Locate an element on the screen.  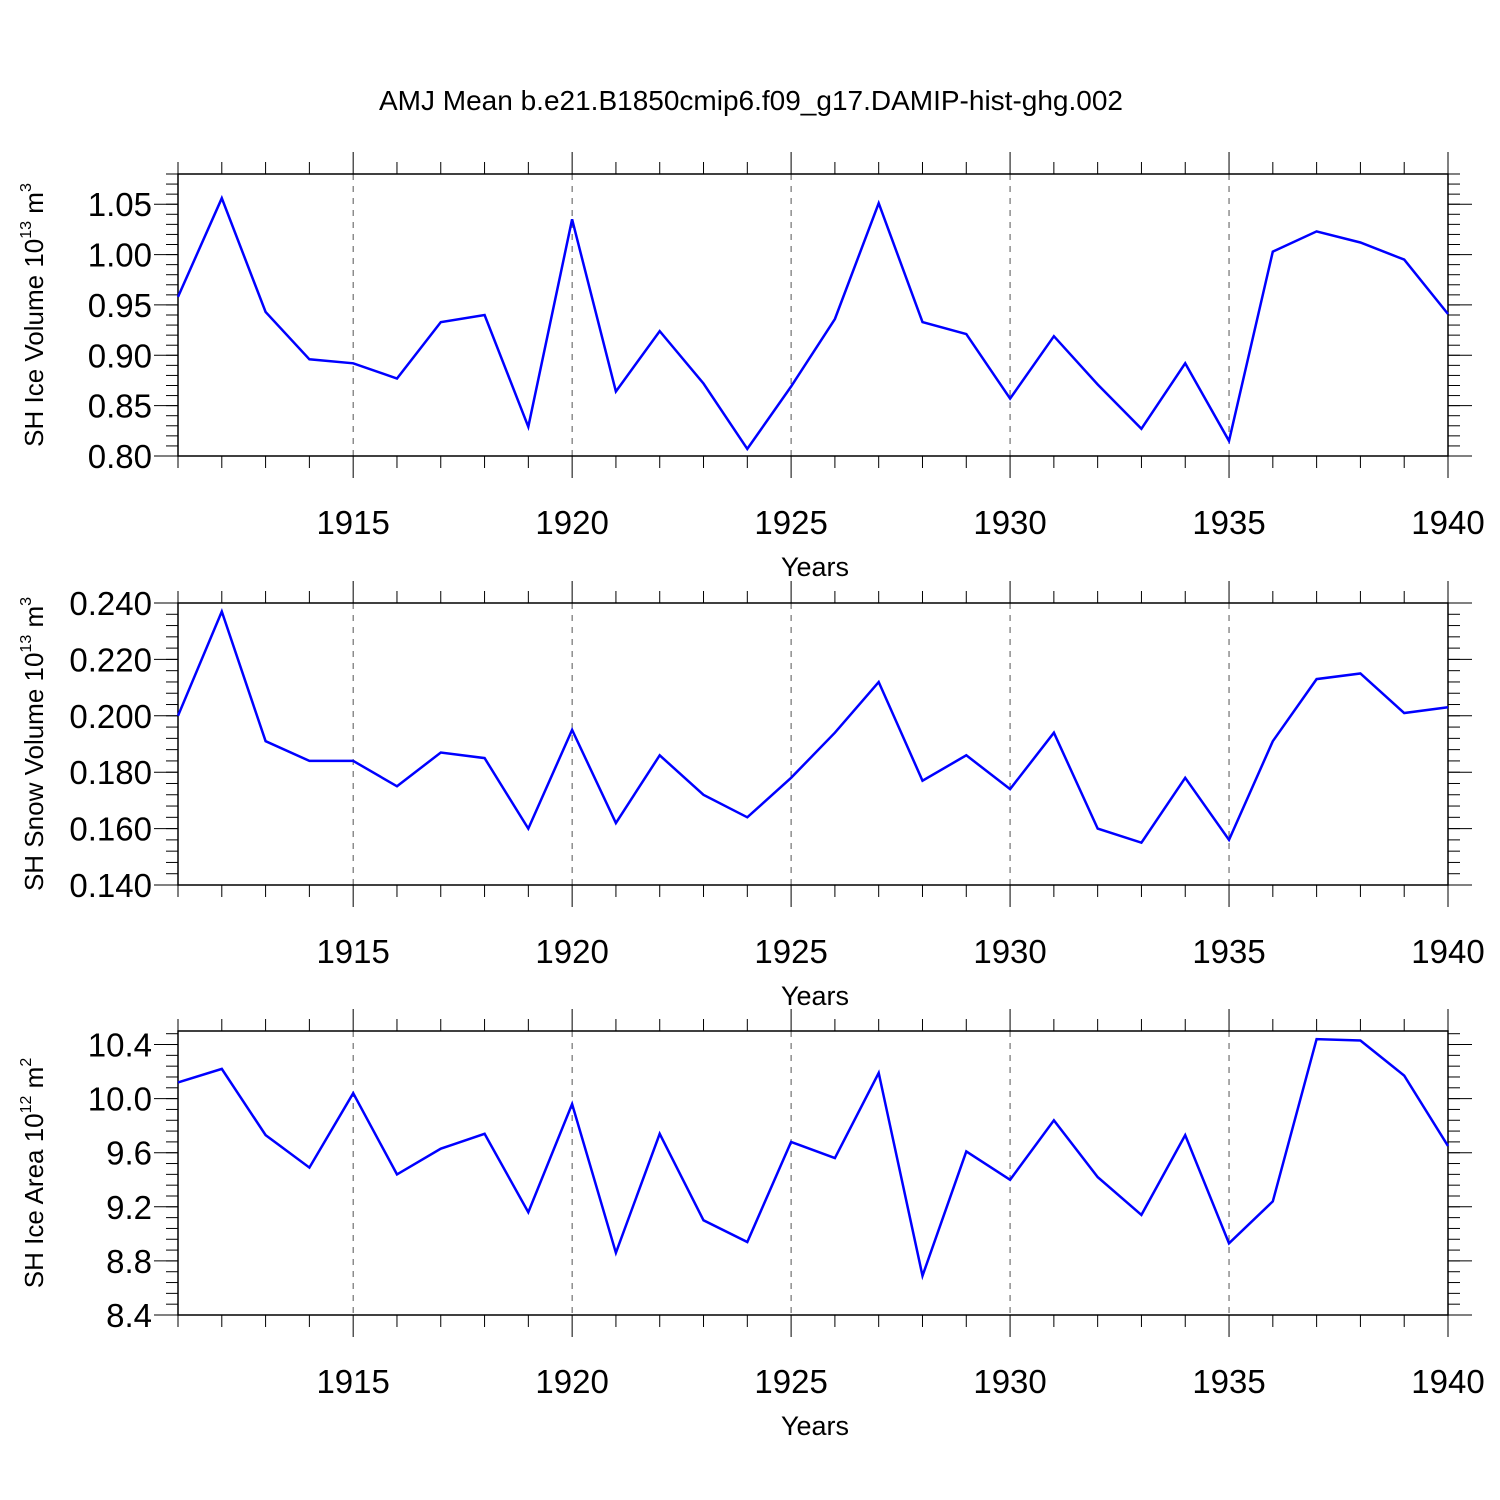
snow-volume-x-axis-label: Years is located at coordinates (815, 996).